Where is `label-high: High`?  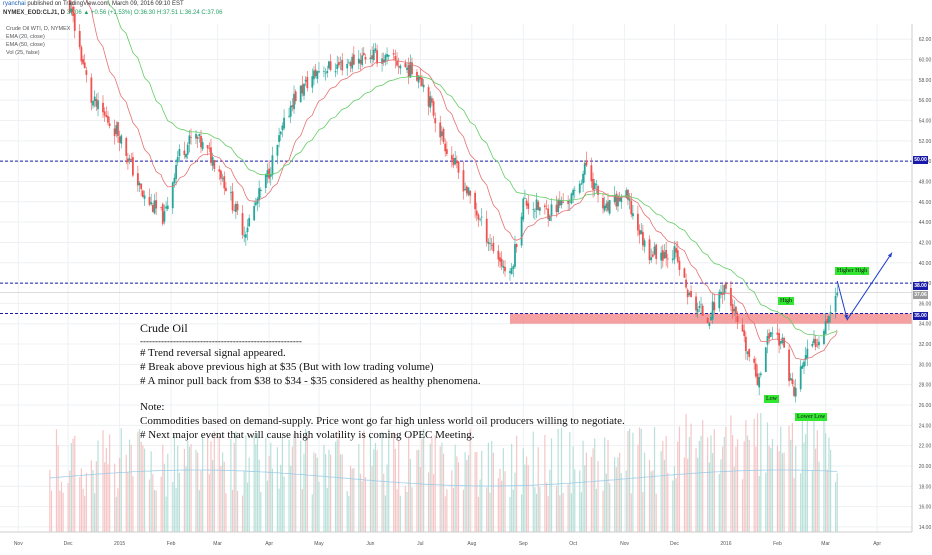
label-high: High is located at coordinates (786, 301).